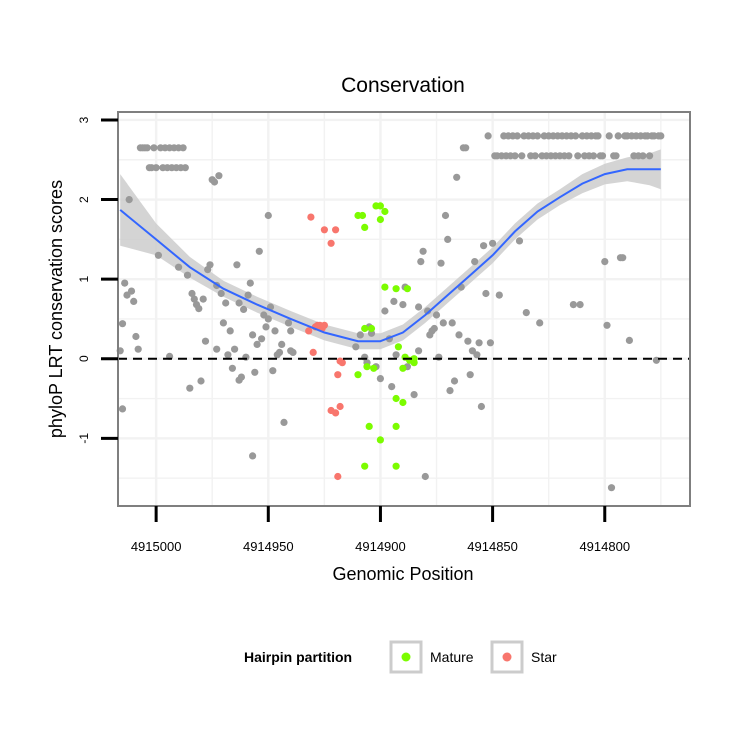 The image size is (750, 750). What do you see at coordinates (298, 657) in the screenshot?
I see `legend-title: Hairpin partition` at bounding box center [298, 657].